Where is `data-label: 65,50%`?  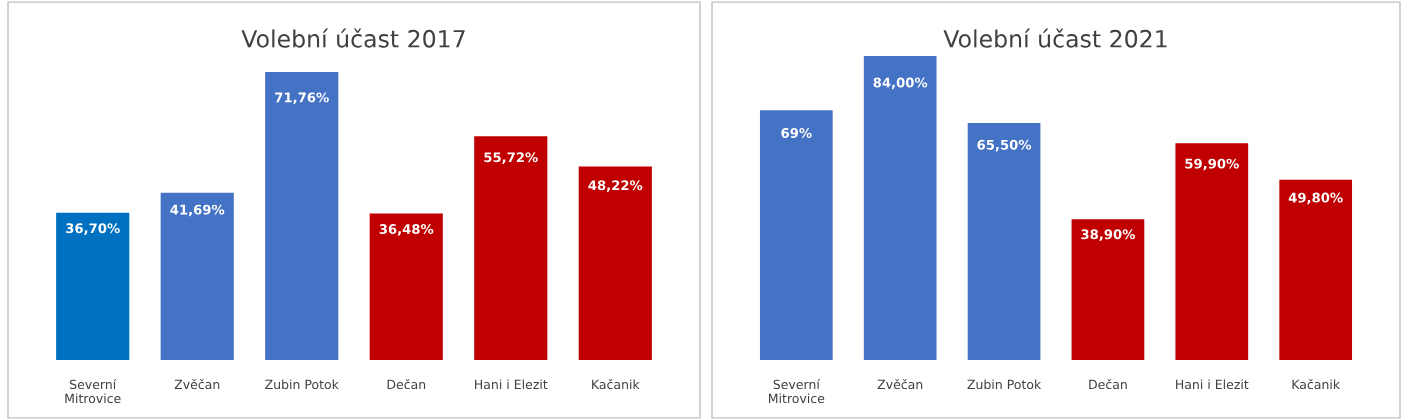 data-label: 65,50% is located at coordinates (1004, 145).